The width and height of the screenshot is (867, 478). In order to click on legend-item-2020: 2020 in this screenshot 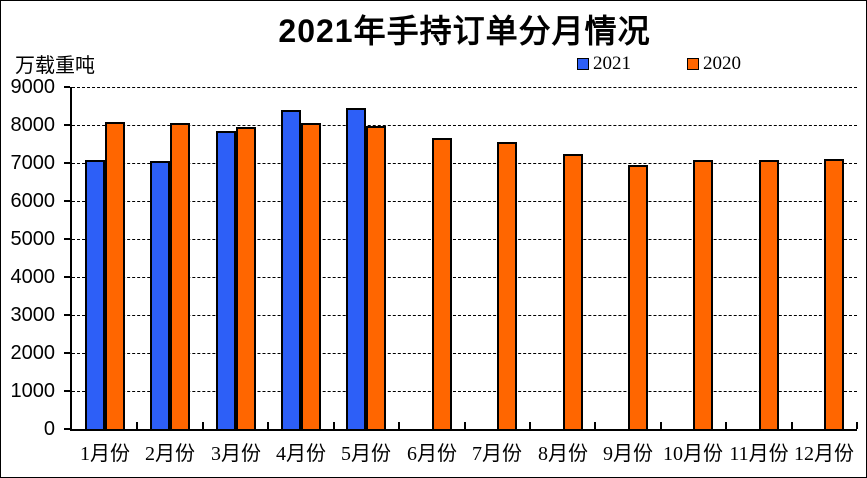, I will do `click(714, 64)`.